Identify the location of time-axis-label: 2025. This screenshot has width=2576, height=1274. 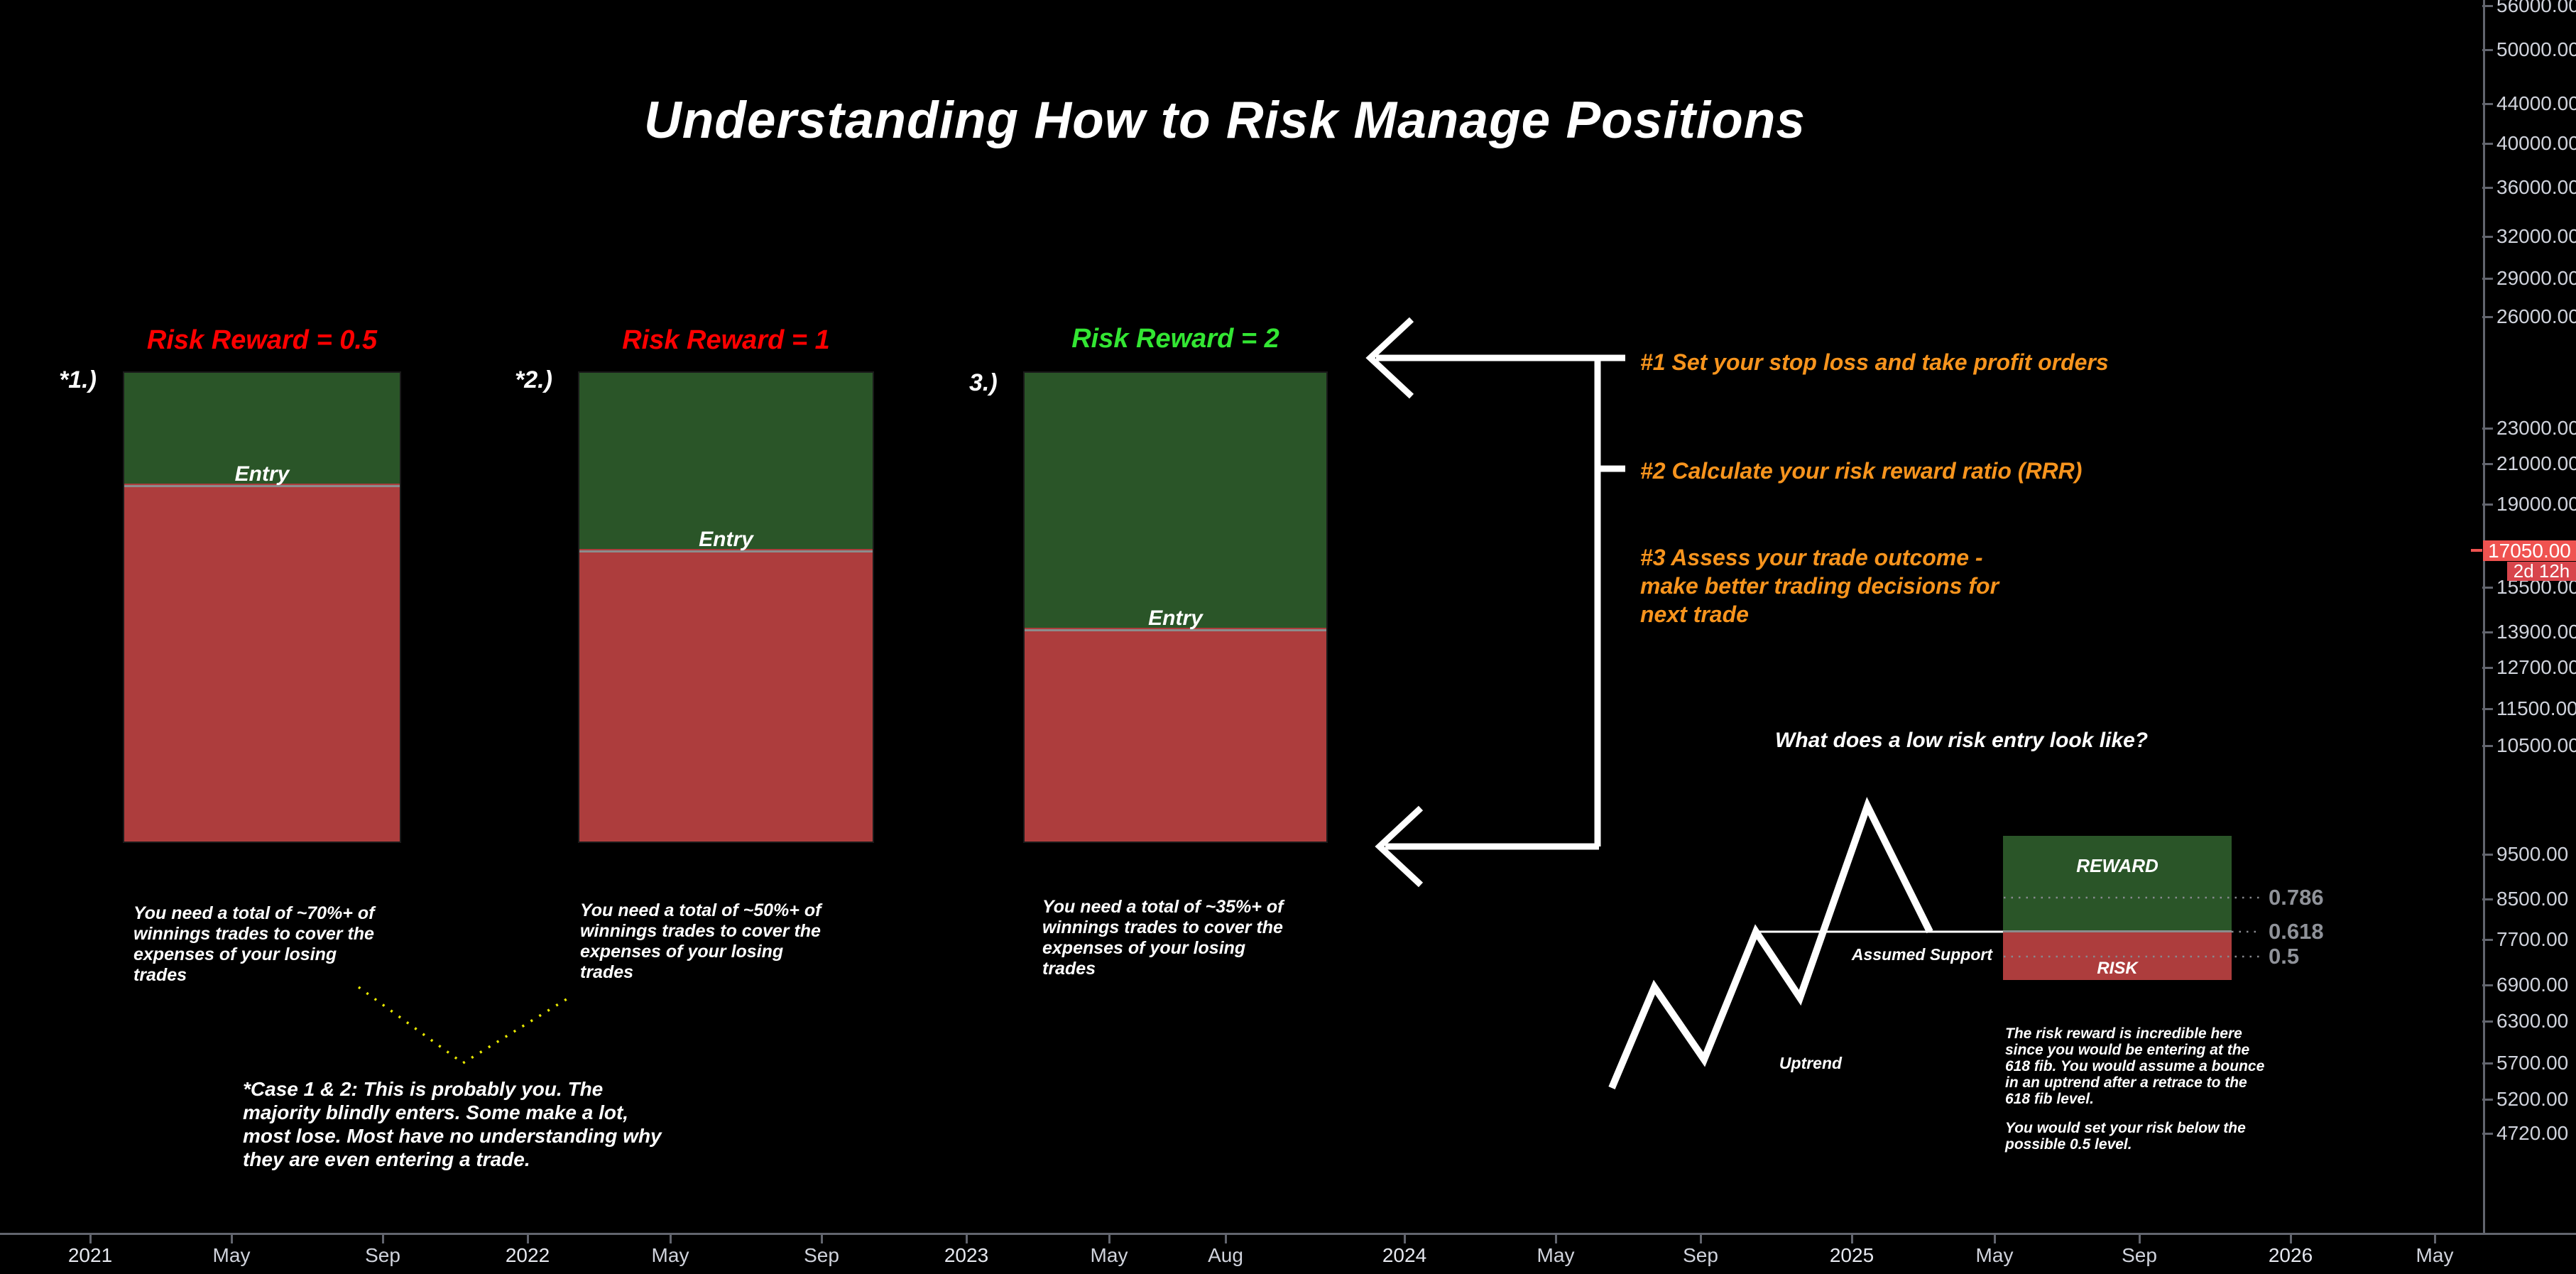
(1851, 1255).